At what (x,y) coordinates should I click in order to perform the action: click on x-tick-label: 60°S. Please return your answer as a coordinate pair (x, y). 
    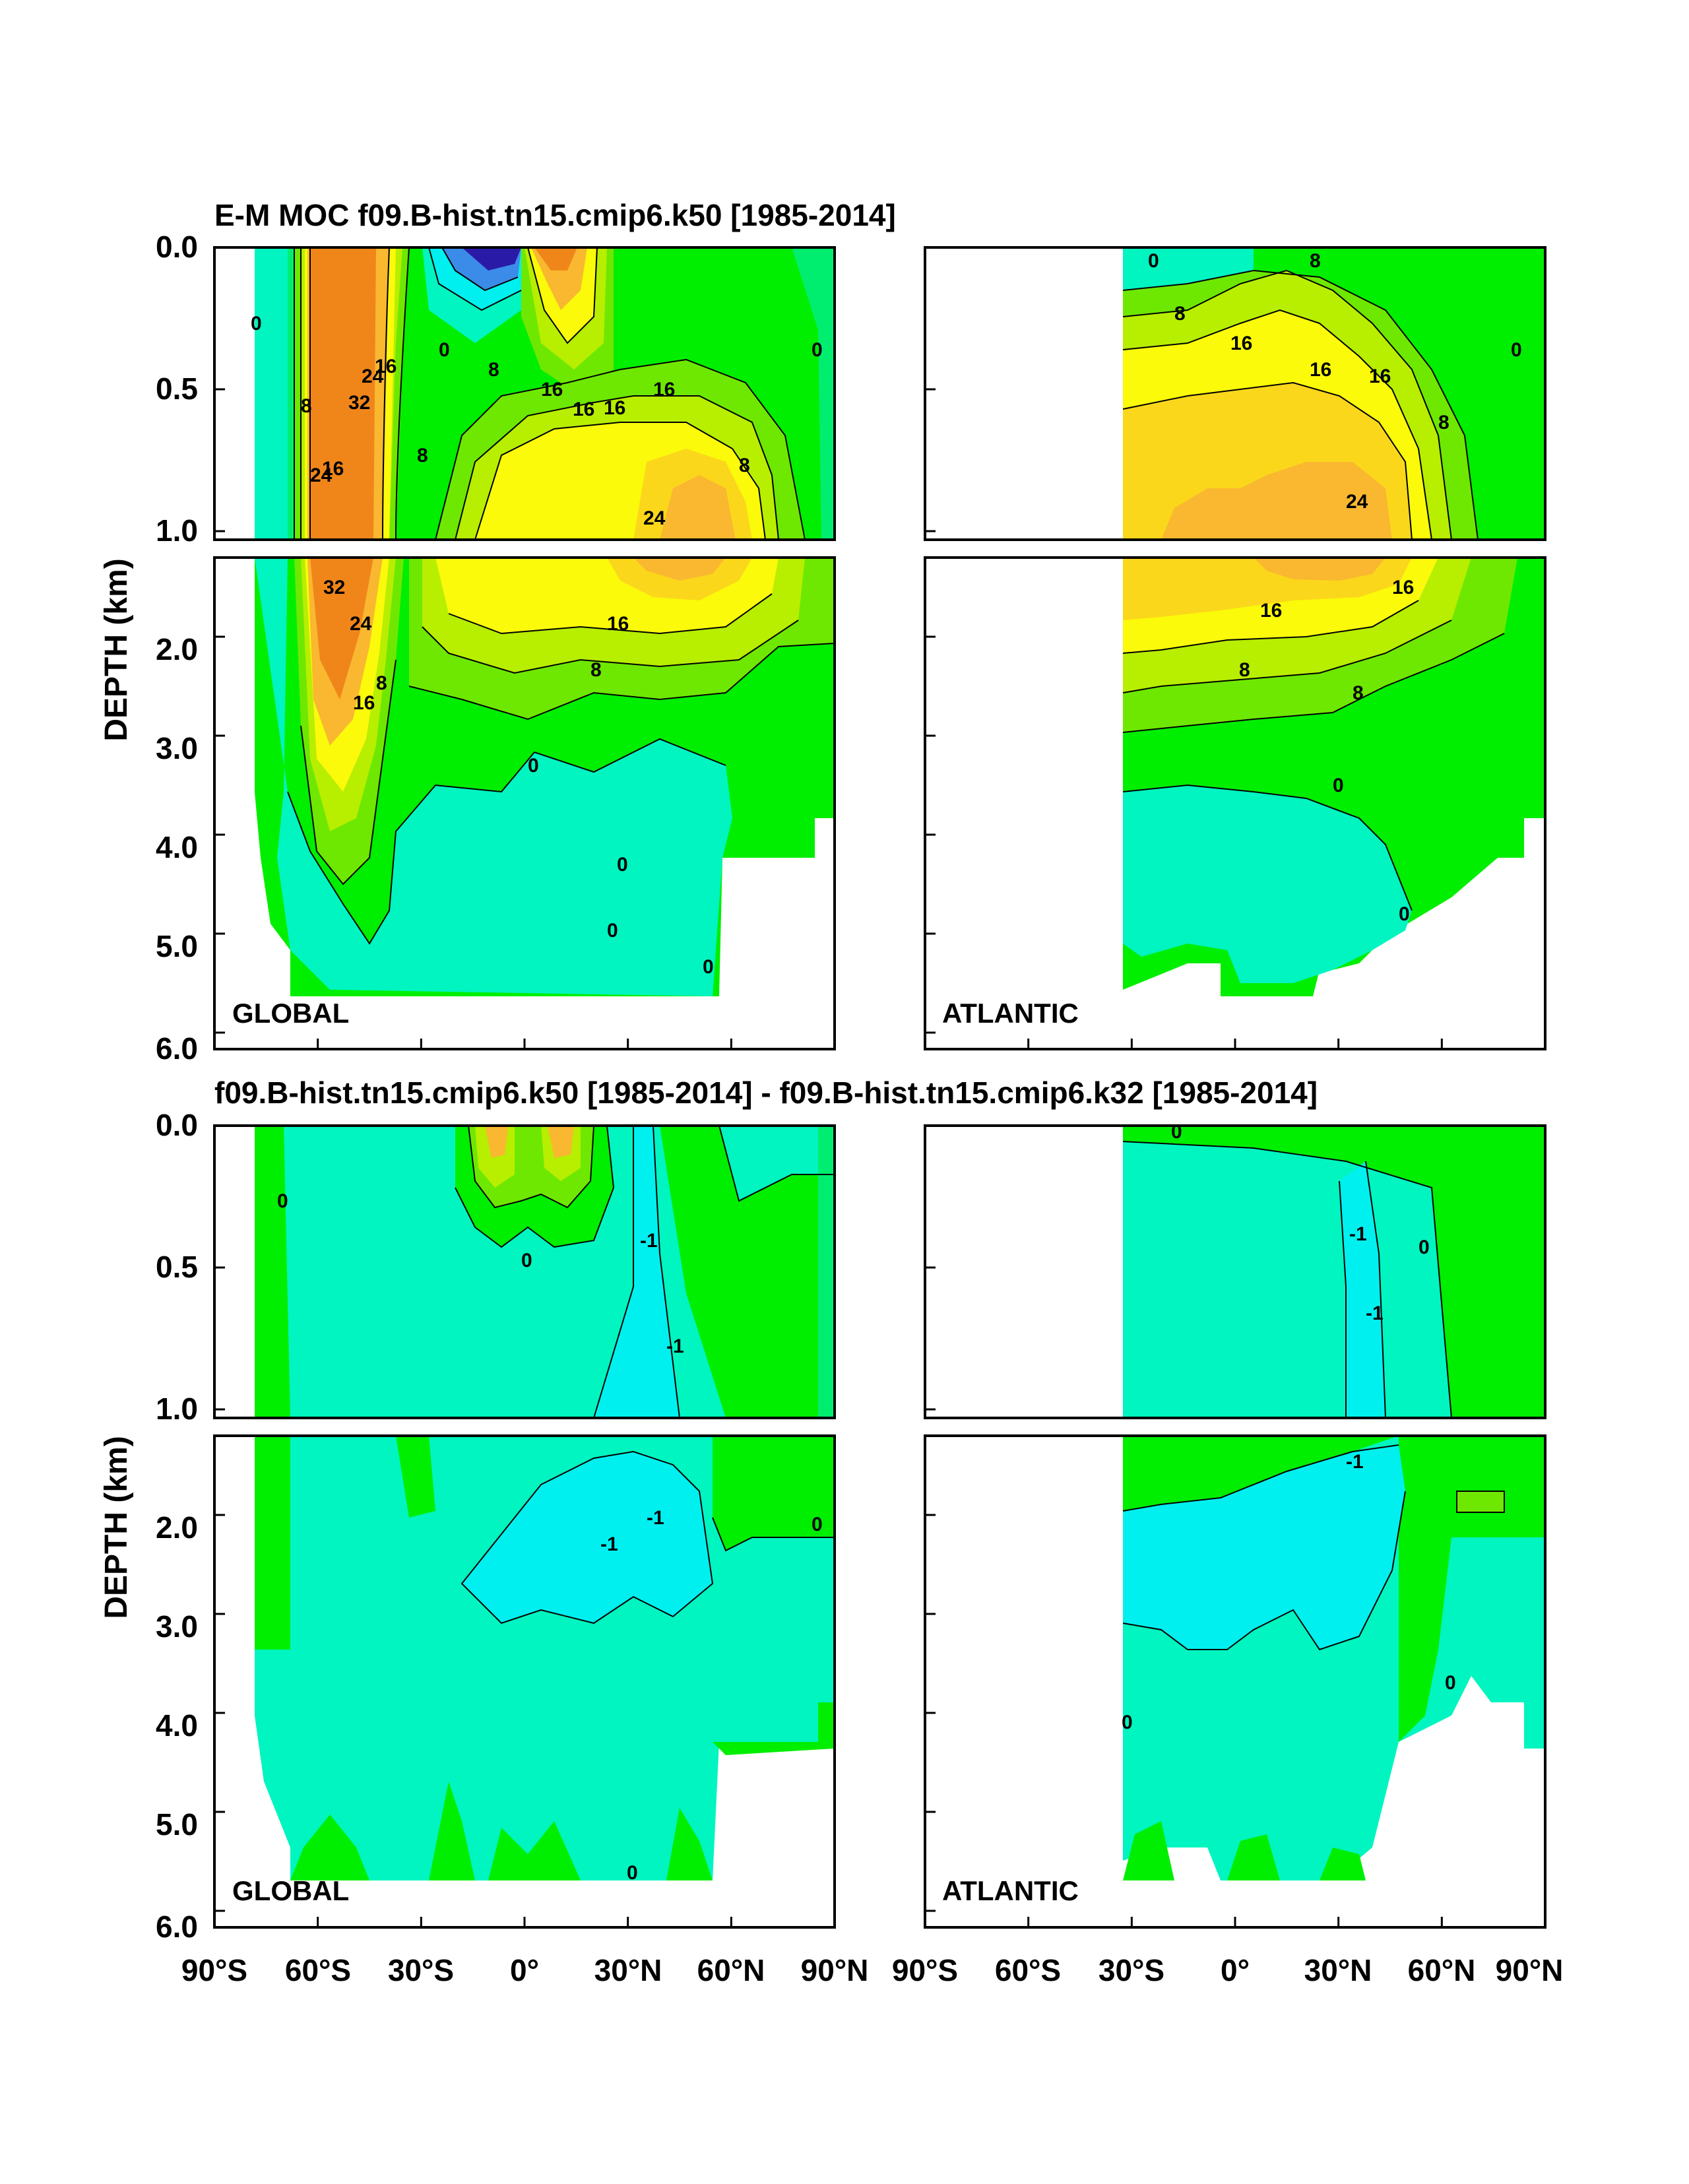
    Looking at the image, I should click on (318, 1970).